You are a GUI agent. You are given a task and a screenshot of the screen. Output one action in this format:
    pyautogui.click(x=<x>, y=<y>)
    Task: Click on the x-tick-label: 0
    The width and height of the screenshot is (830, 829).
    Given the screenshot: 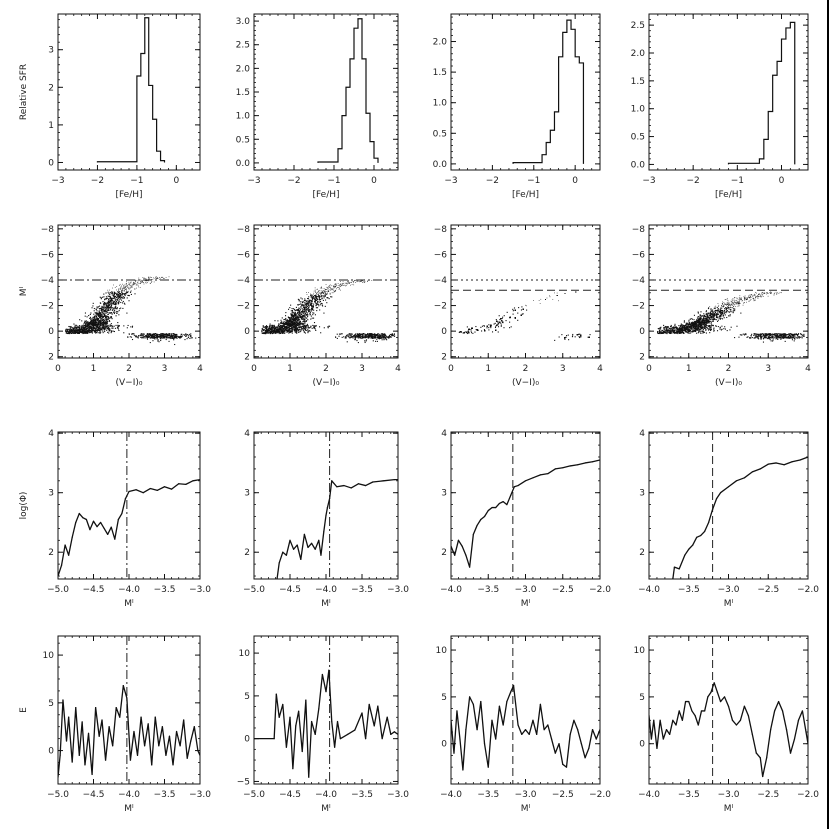 What is the action you would take?
    pyautogui.click(x=254, y=369)
    